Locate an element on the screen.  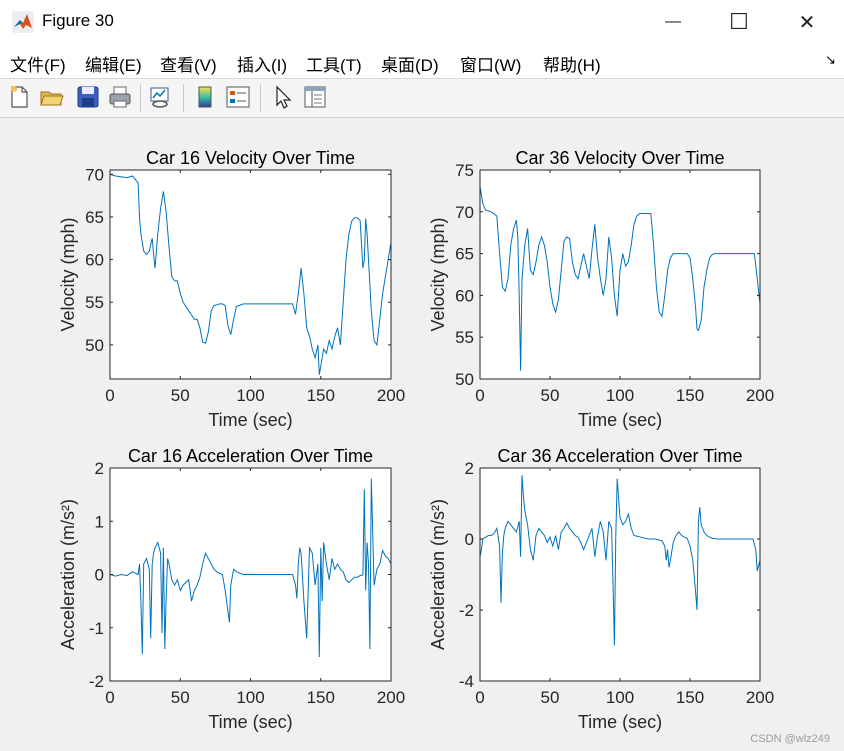
y-tick-label: 75 is located at coordinates (464, 170).